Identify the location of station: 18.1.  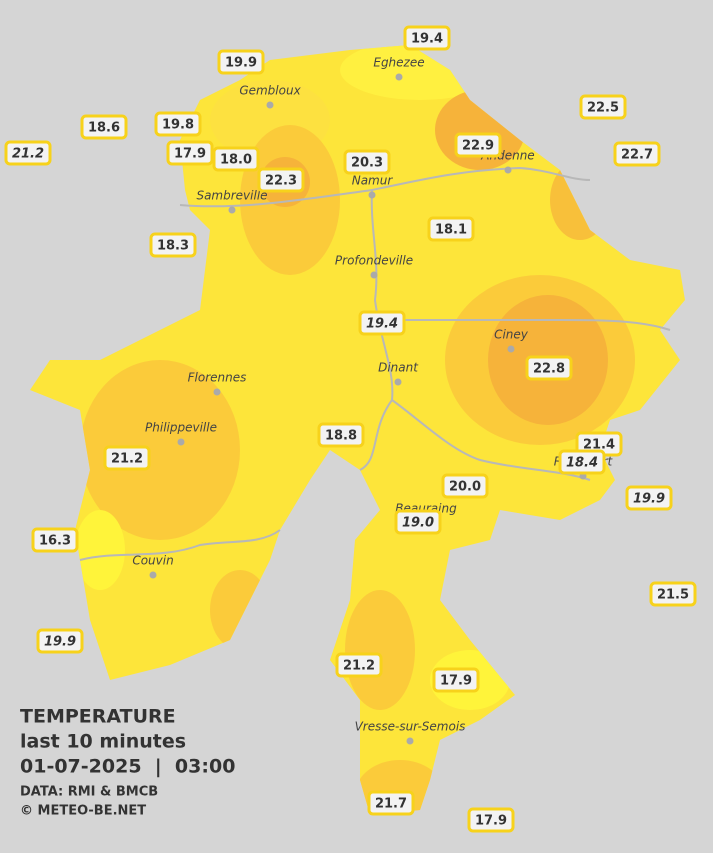
(451, 229).